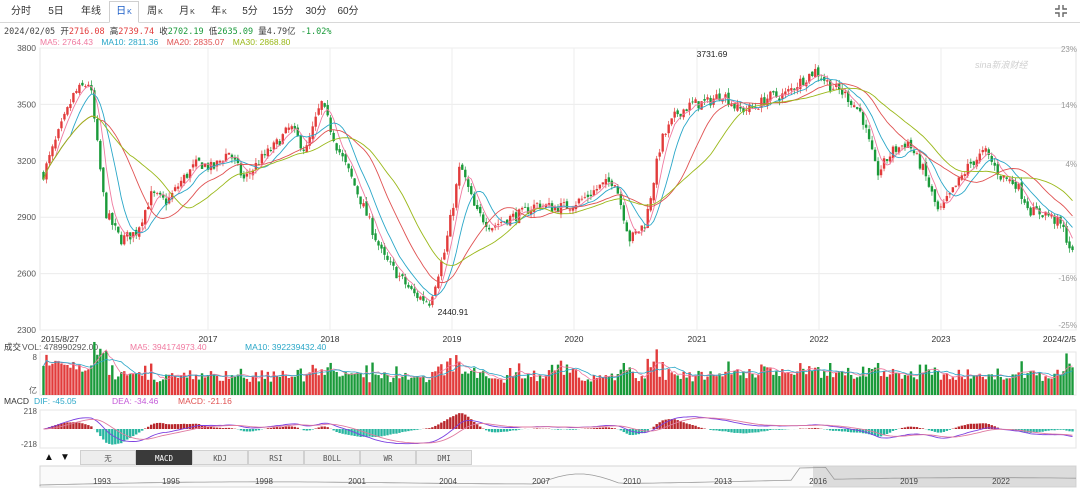 This screenshot has width=1080, height=489. What do you see at coordinates (283, 12) in the screenshot?
I see `tab-8: 15分` at bounding box center [283, 12].